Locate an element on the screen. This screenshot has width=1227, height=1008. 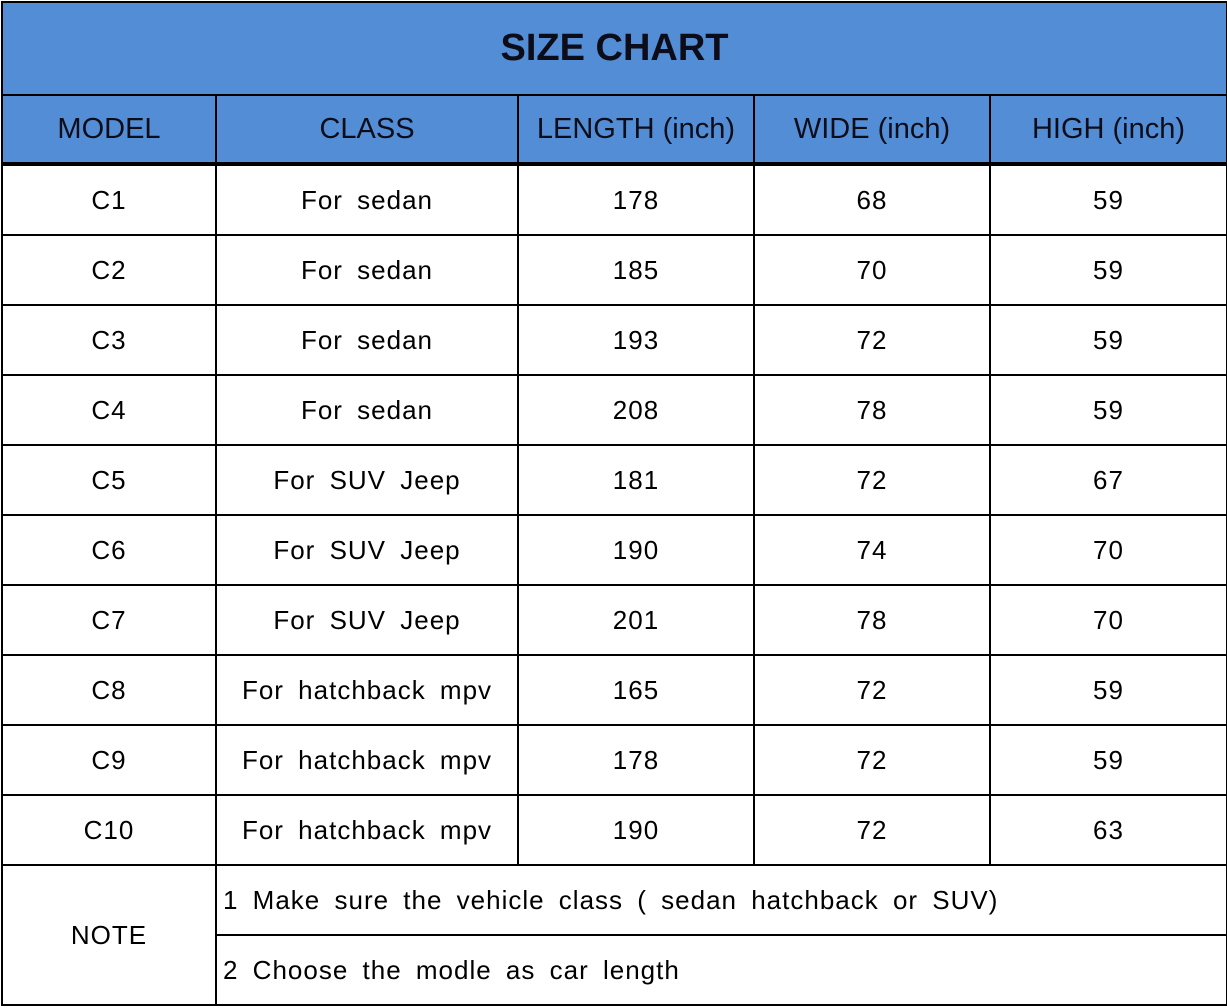
table-title: SIZE CHART is located at coordinates (614, 48).